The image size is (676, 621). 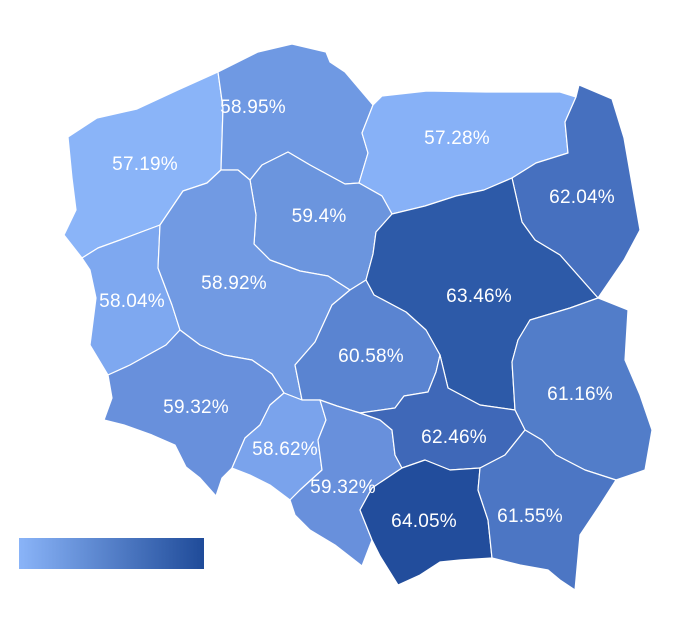 I want to click on region-label-warminsko-mazurskie: 57.28%, so click(x=457, y=138).